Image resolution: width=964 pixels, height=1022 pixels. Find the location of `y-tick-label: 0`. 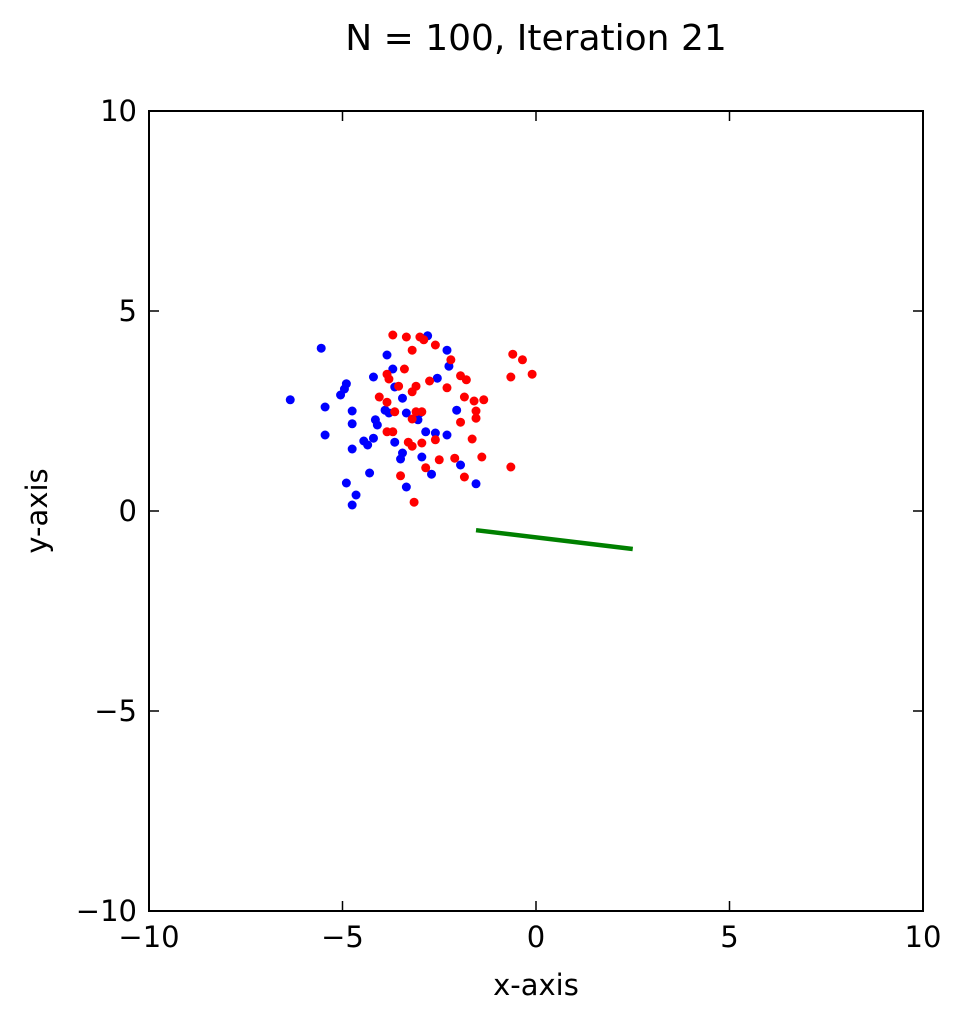

y-tick-label: 0 is located at coordinates (128, 511).